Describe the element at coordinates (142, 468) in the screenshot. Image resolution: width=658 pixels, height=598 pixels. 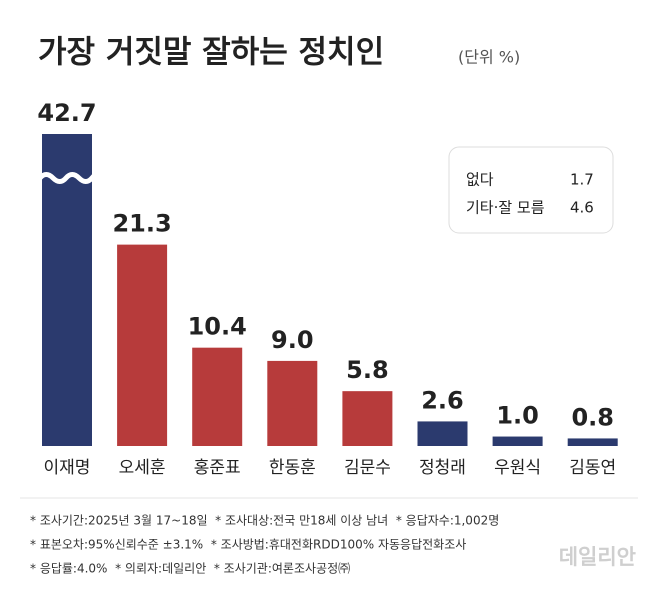
I see `x-tick-label: 오세훈` at that location.